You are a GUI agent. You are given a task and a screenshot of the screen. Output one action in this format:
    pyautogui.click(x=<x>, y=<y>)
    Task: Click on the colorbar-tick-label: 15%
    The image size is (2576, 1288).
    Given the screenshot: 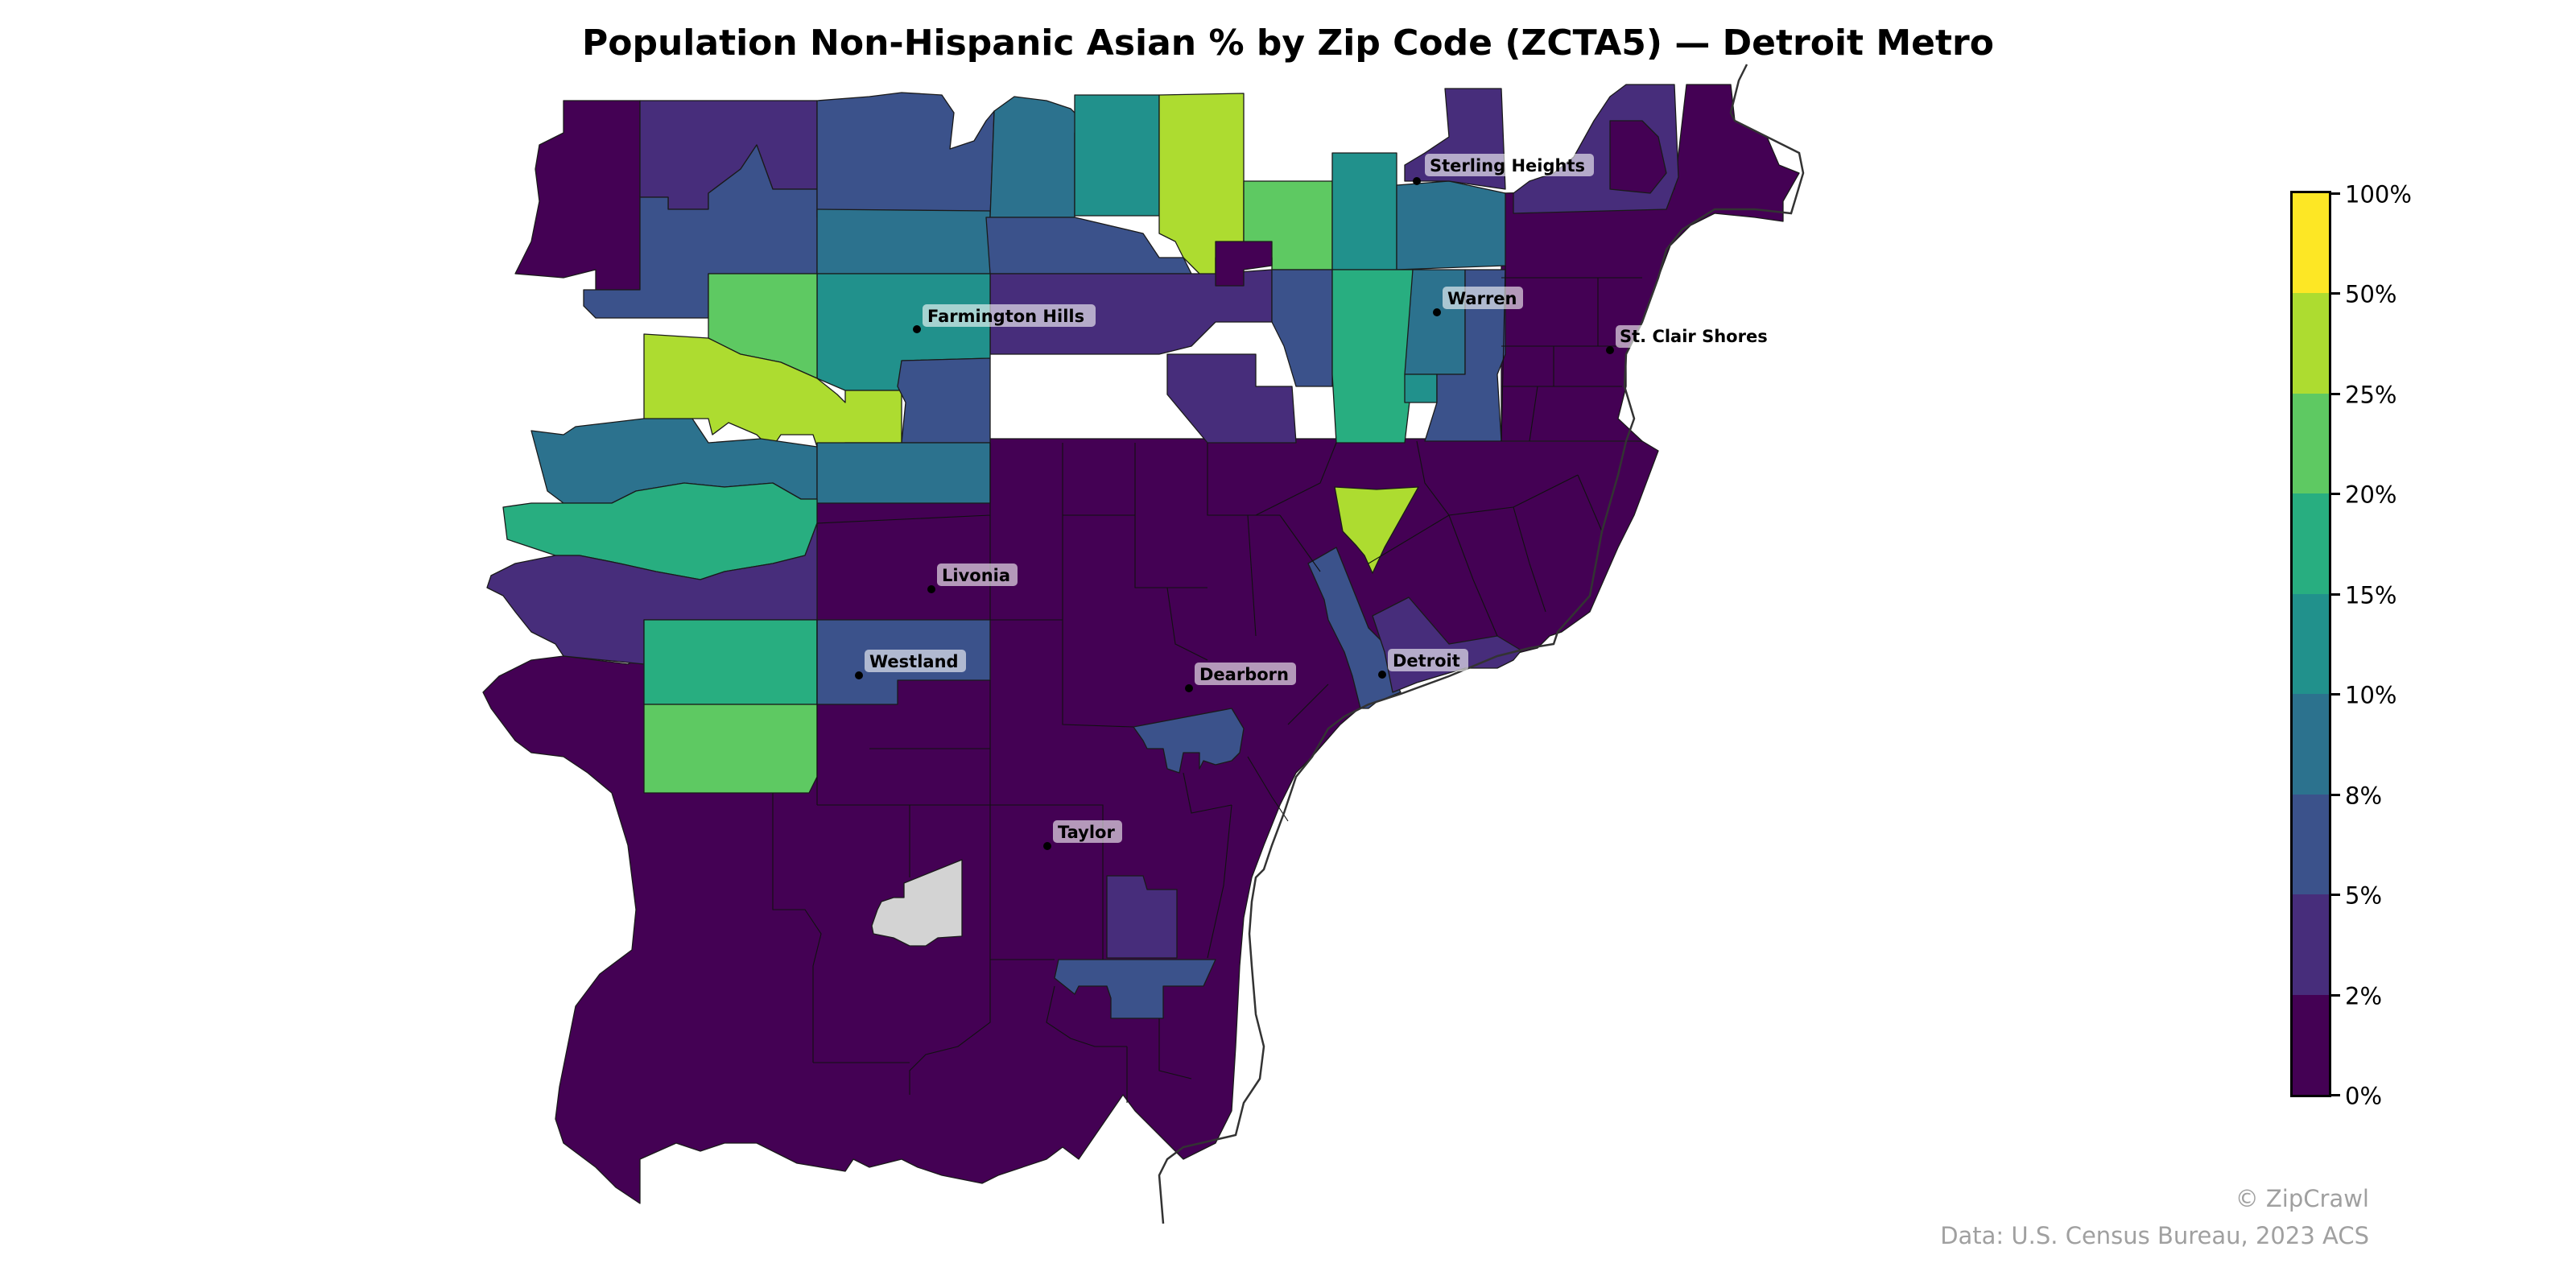 What is the action you would take?
    pyautogui.click(x=2371, y=595)
    